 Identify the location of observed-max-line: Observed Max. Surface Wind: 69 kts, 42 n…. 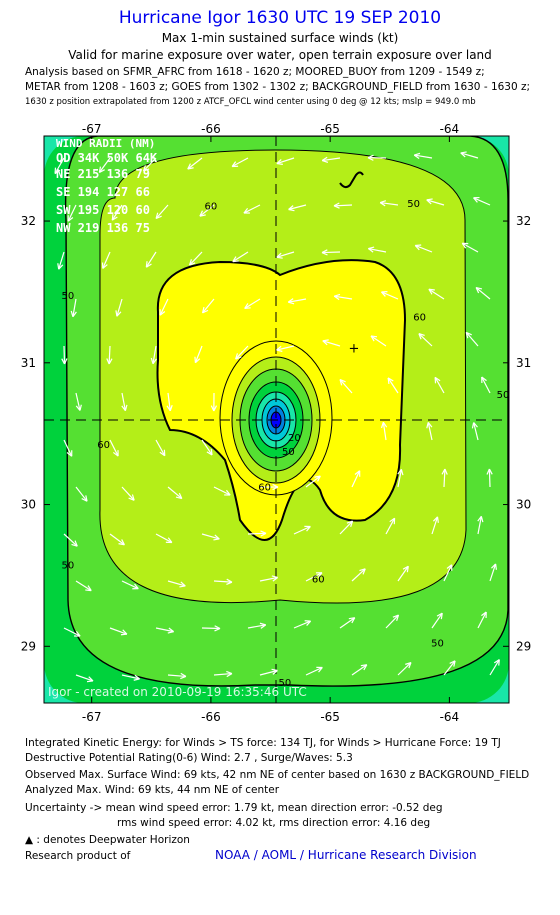
(277, 775).